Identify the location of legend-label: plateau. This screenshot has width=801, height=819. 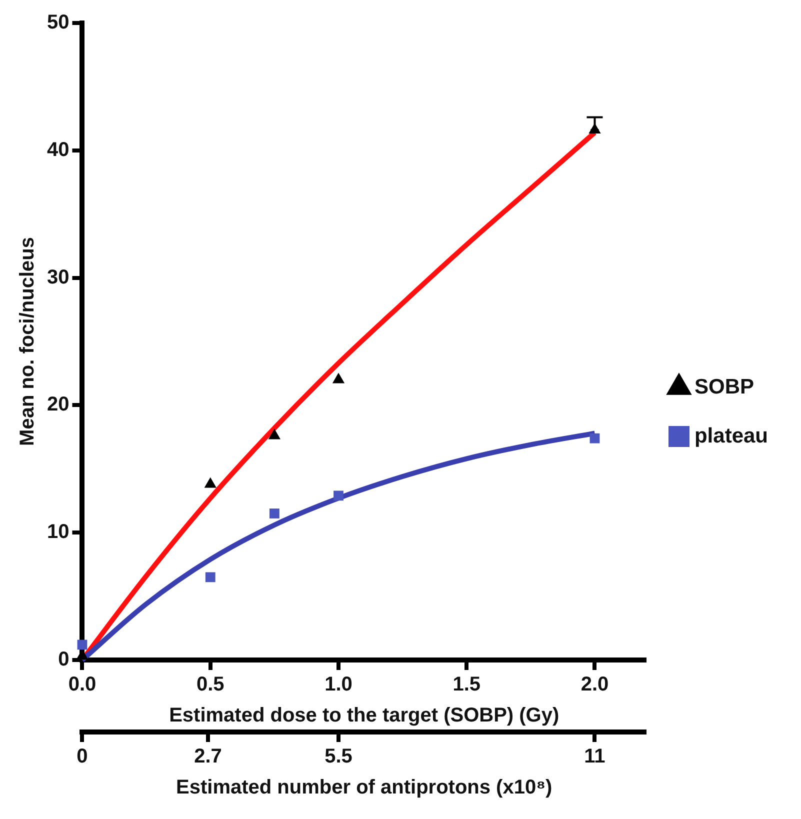
(731, 436).